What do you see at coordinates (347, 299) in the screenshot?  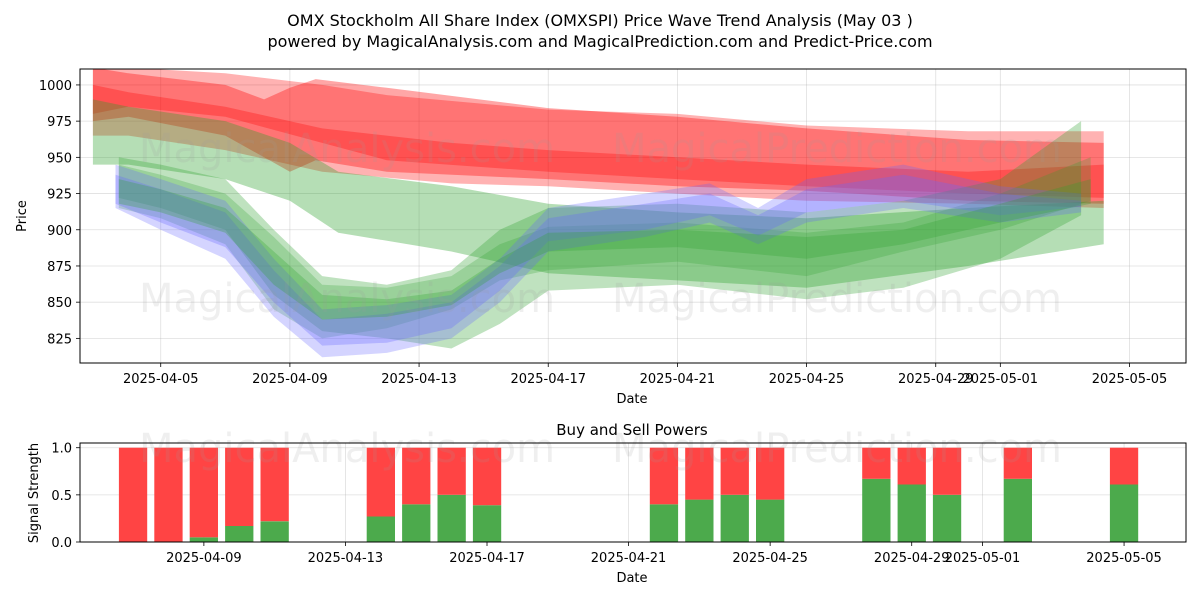 I see `watermark-mid-left: MagicalAnalysis.com` at bounding box center [347, 299].